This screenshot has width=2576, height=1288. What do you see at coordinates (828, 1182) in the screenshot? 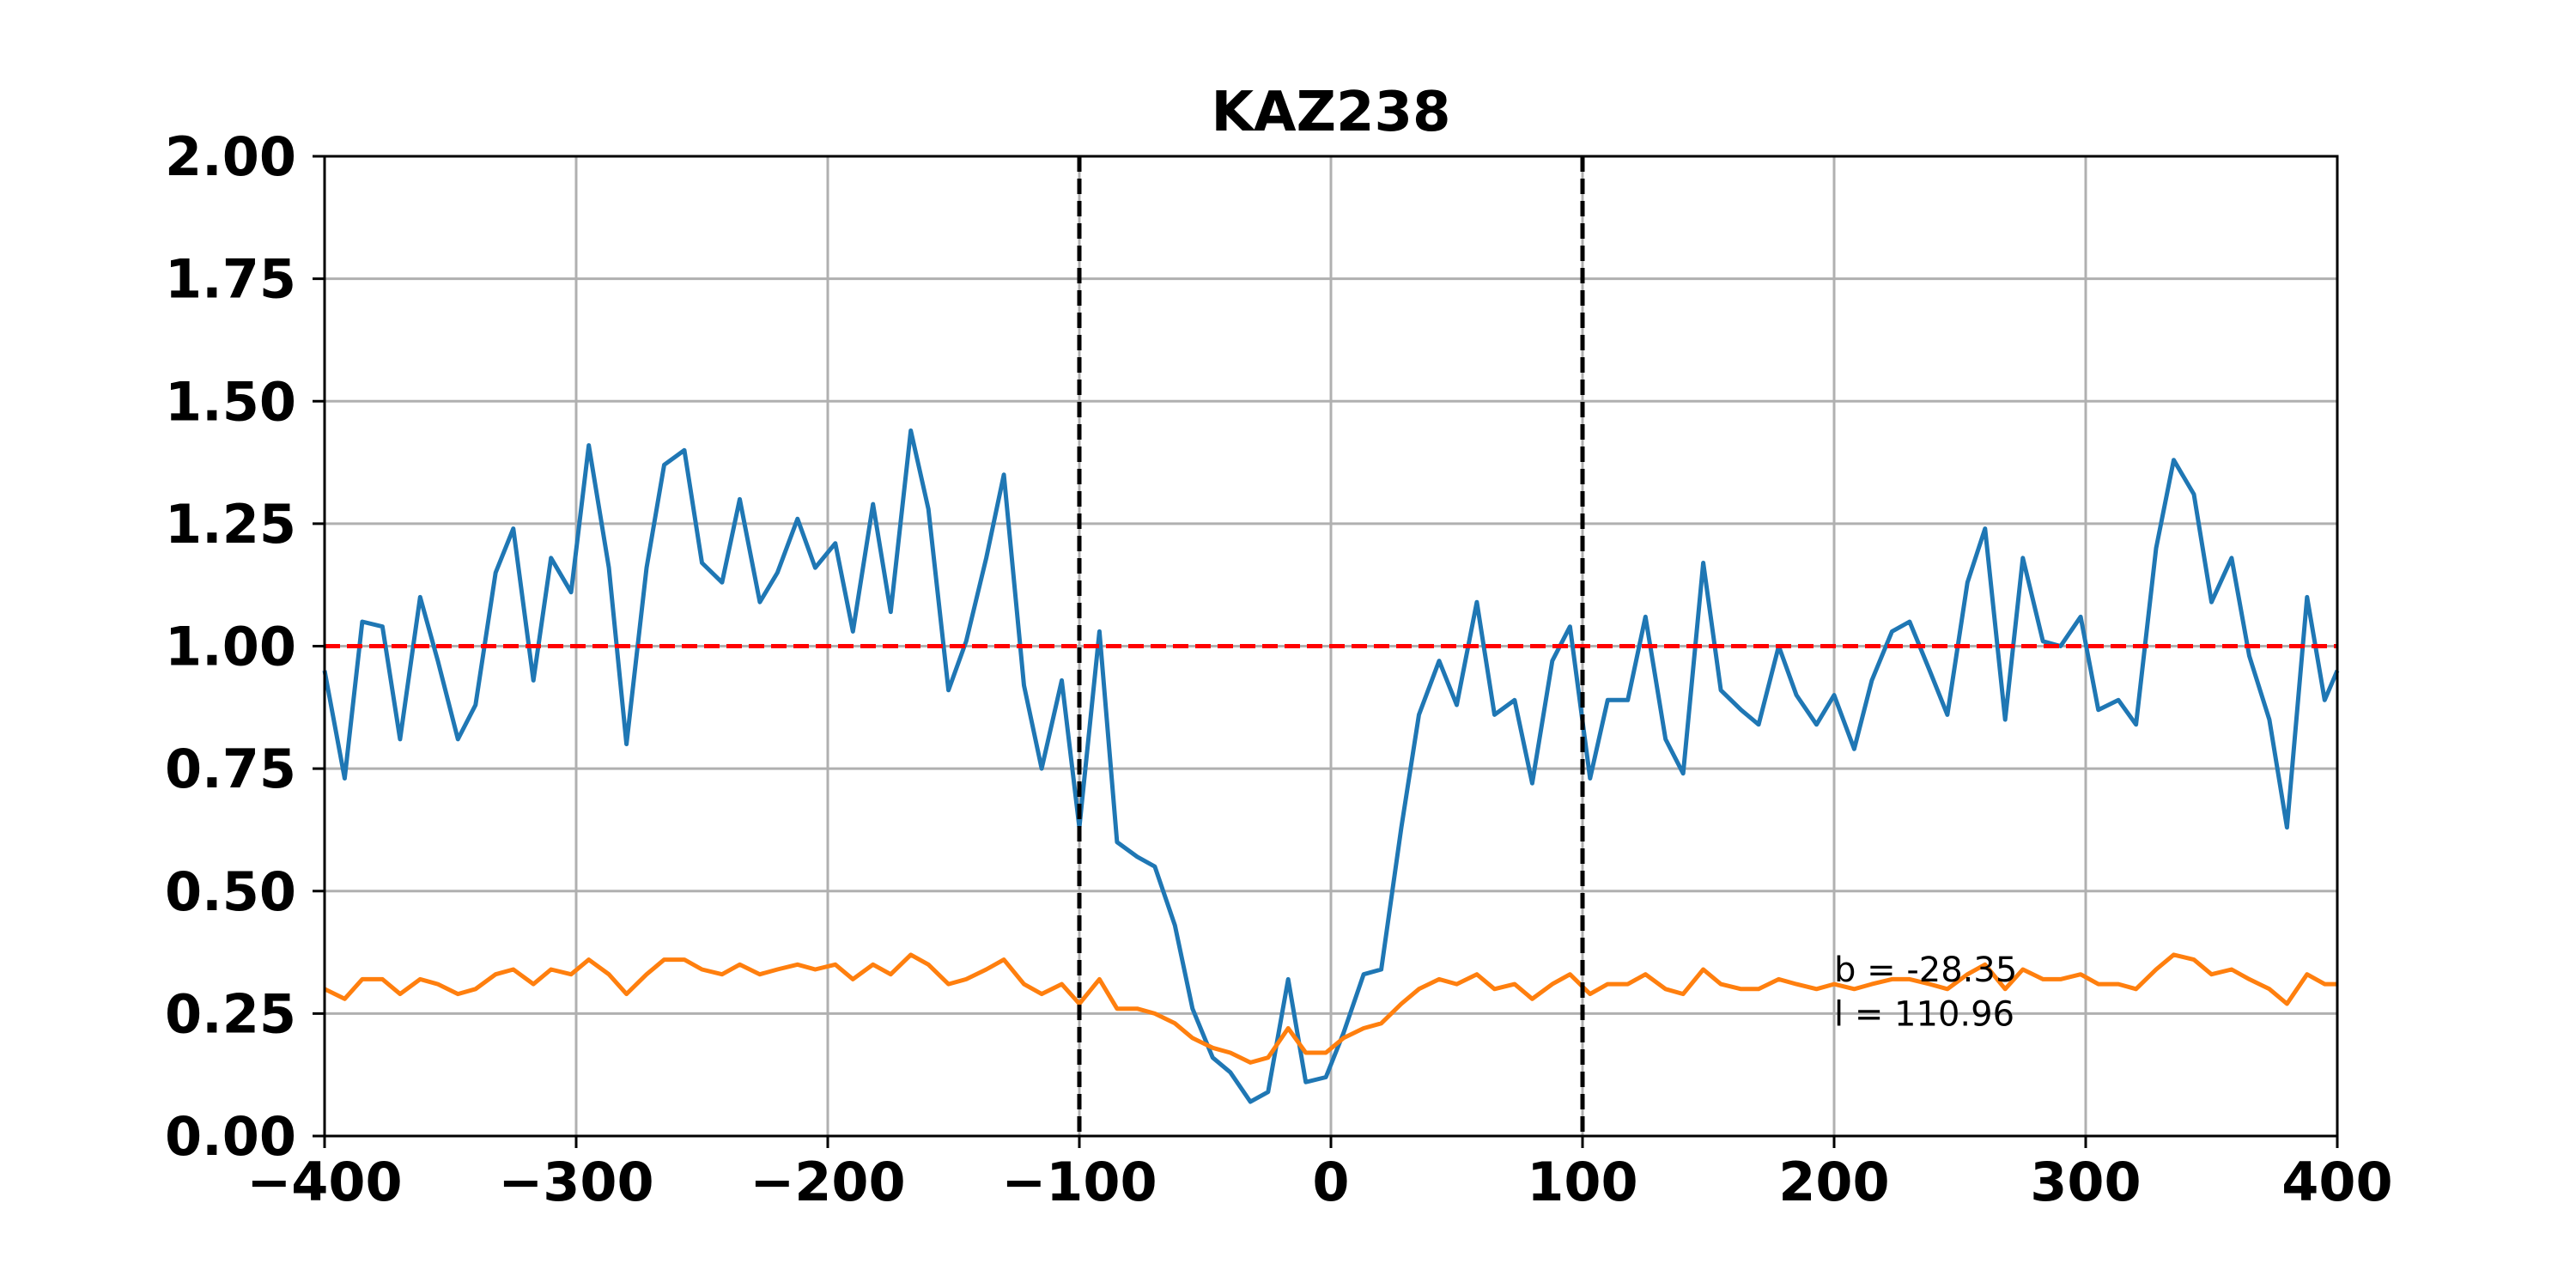
I see `x-tick-label: −200` at bounding box center [828, 1182].